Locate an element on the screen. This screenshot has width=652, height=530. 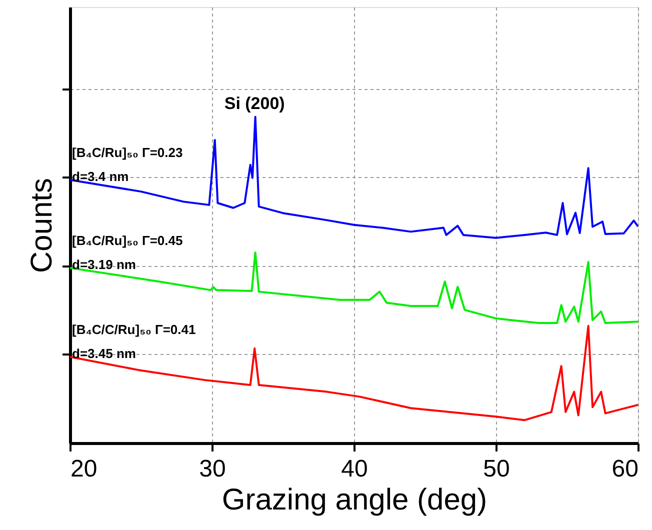
x-tick-label: 60 is located at coordinates (625, 469).